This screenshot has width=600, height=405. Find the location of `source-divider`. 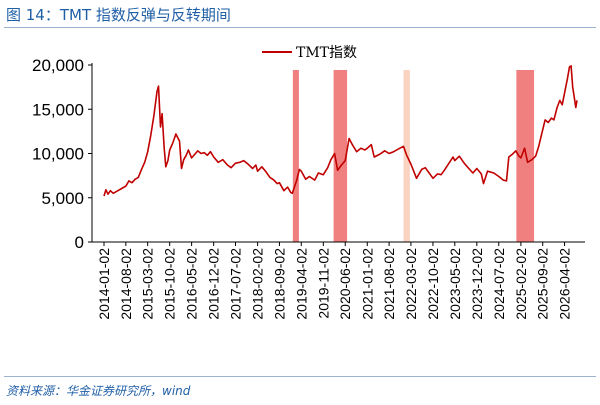

source-divider is located at coordinates (300, 376).